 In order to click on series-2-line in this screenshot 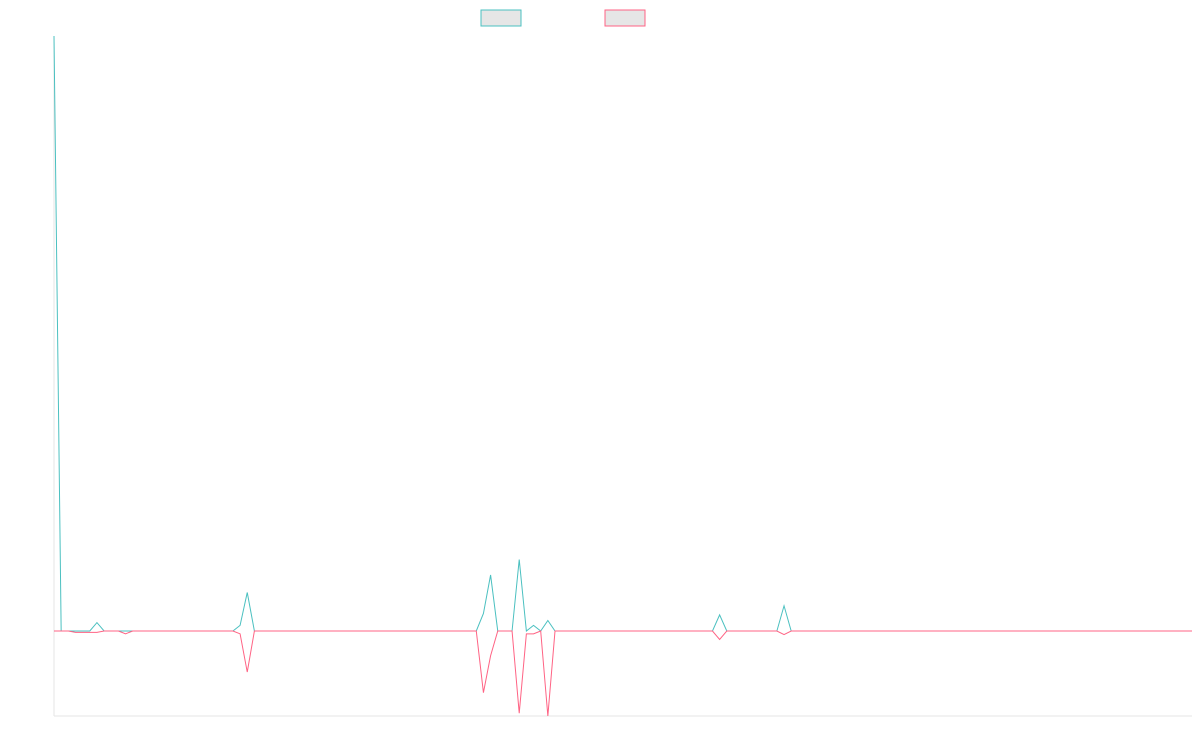, I will do `click(623, 673)`.